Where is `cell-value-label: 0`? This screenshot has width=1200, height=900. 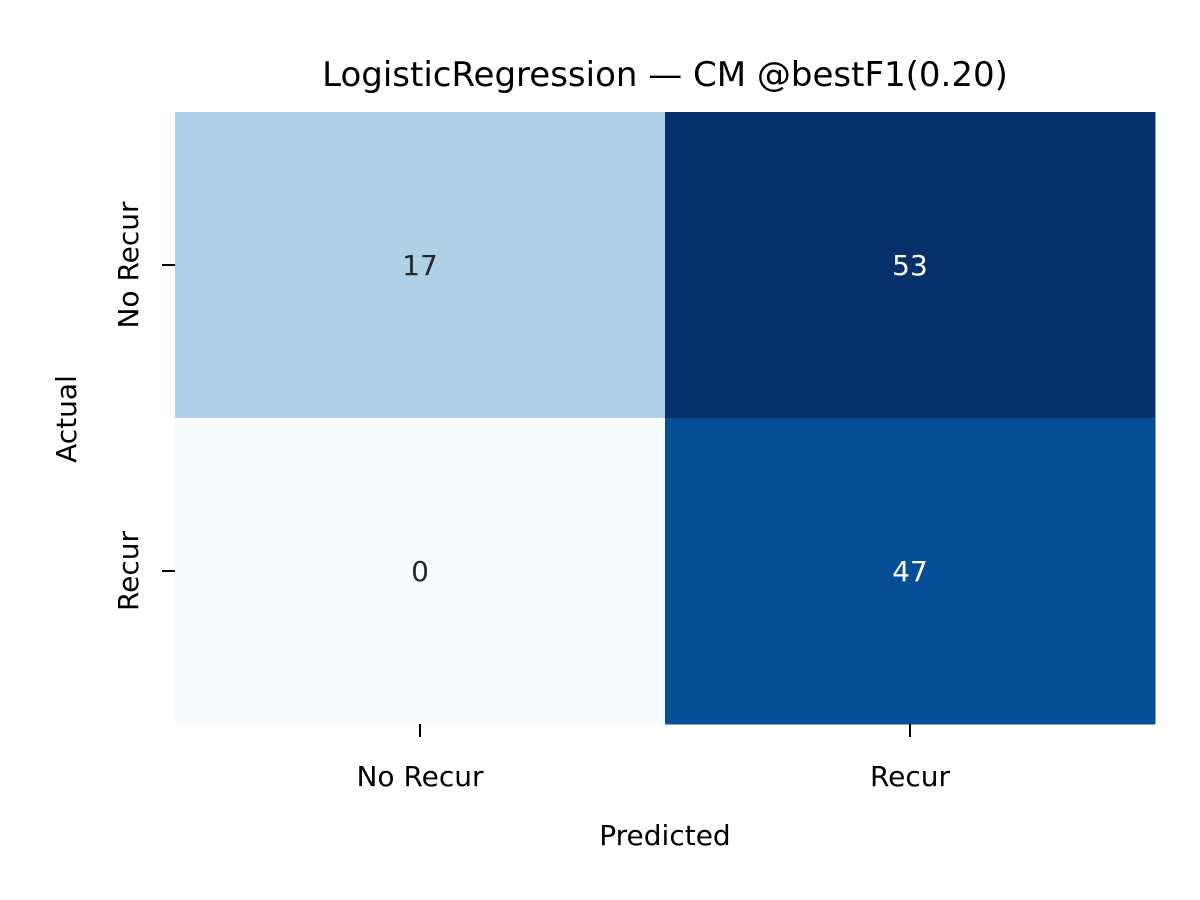 cell-value-label: 0 is located at coordinates (420, 571).